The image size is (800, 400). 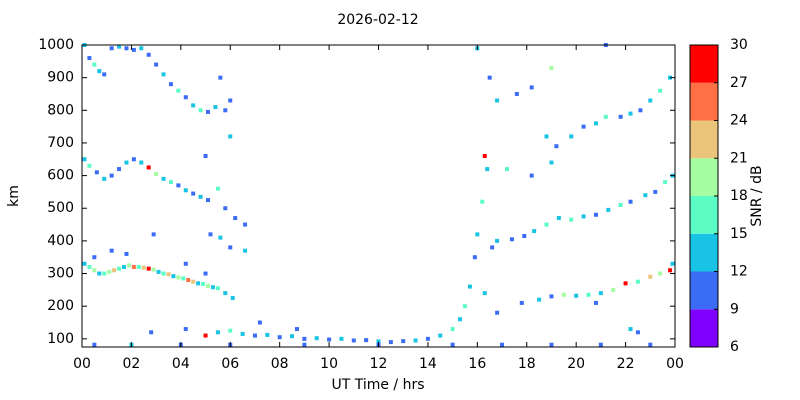 I want to click on y-tick-label: 900, so click(x=60, y=78).